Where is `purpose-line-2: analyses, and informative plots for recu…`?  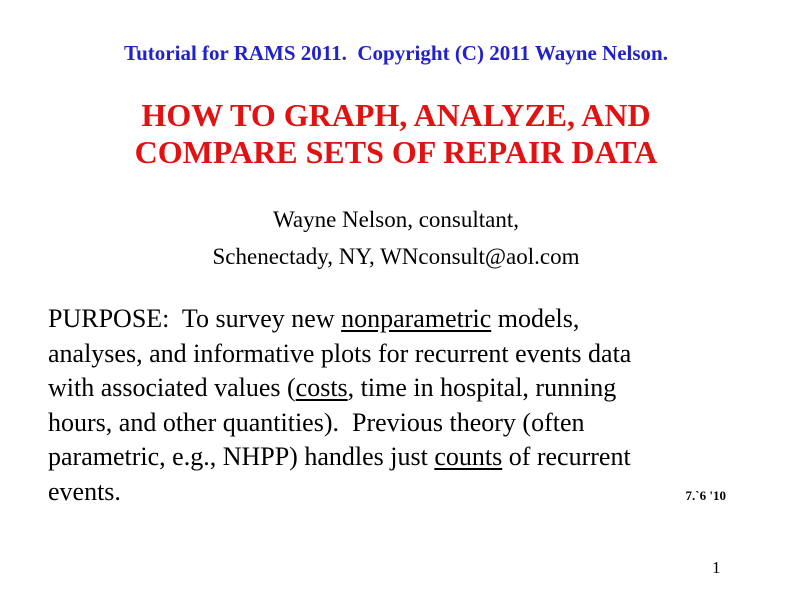 purpose-line-2: analyses, and informative plots for recu… is located at coordinates (340, 353).